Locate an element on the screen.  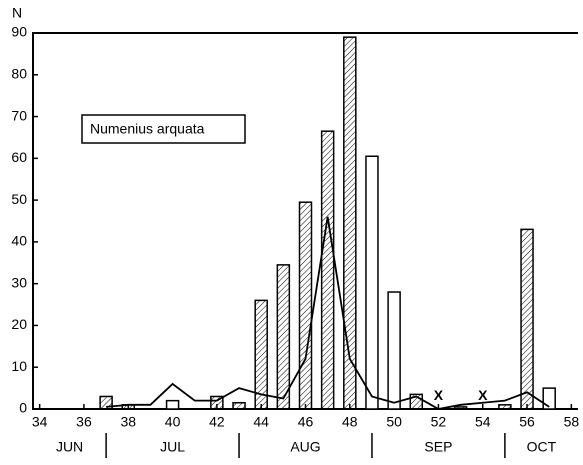
x-tick-label: 34 is located at coordinates (40, 422).